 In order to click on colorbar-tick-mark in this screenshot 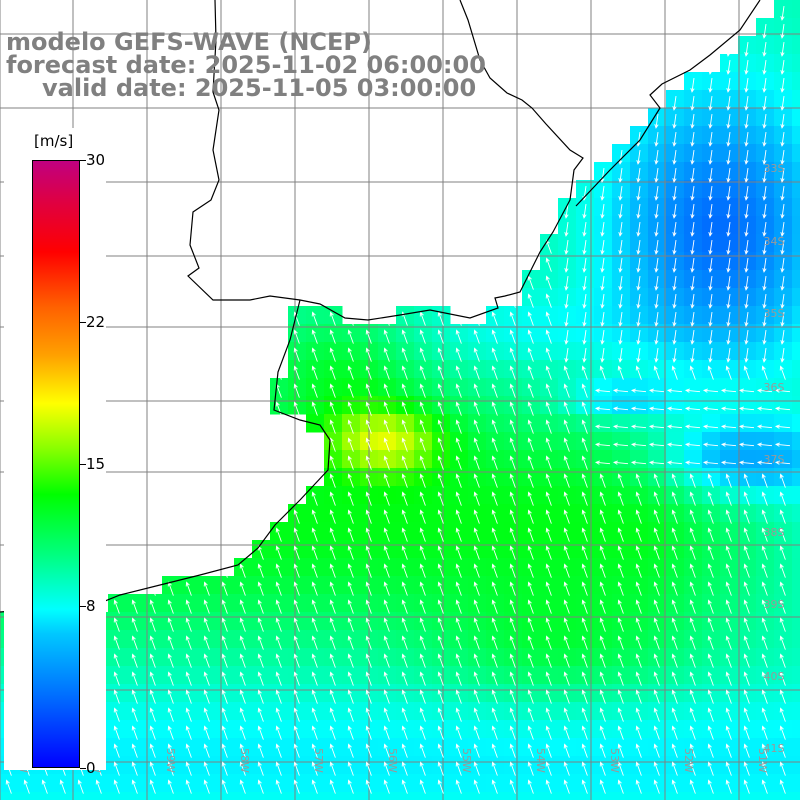, I will do `click(83, 606)`.